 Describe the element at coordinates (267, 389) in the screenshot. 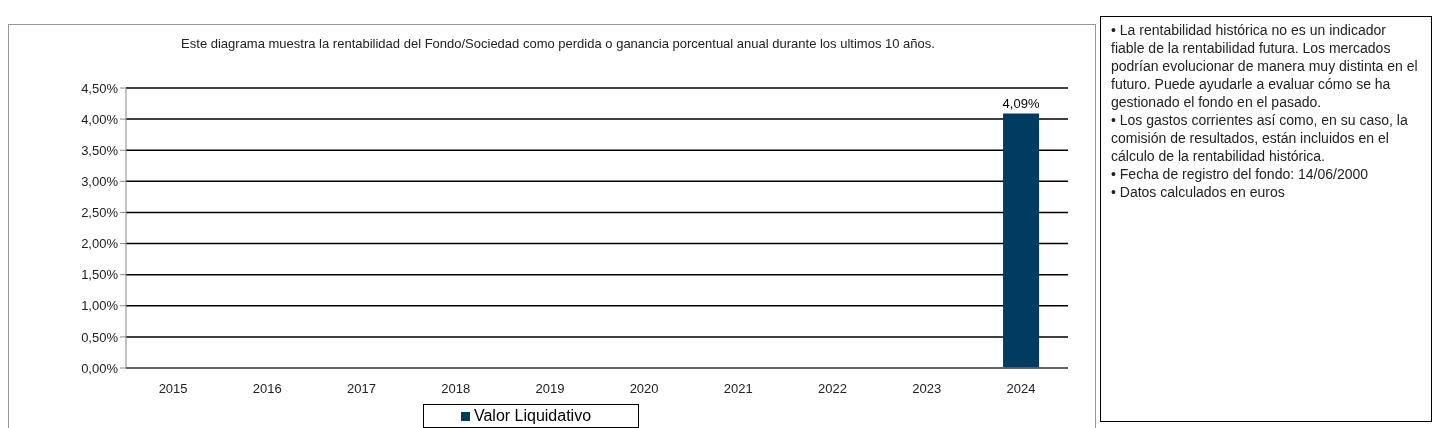

I see `x-tick-label: 2016` at that location.